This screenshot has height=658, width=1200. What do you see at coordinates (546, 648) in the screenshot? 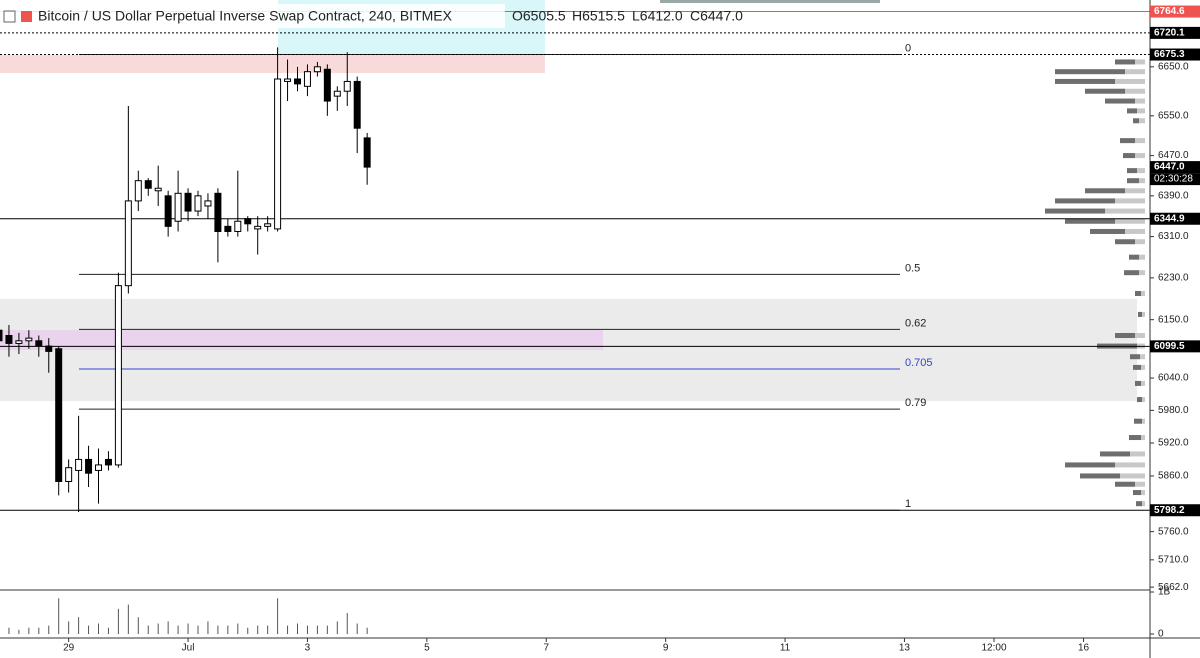
I see `x-tick-label: 7` at bounding box center [546, 648].